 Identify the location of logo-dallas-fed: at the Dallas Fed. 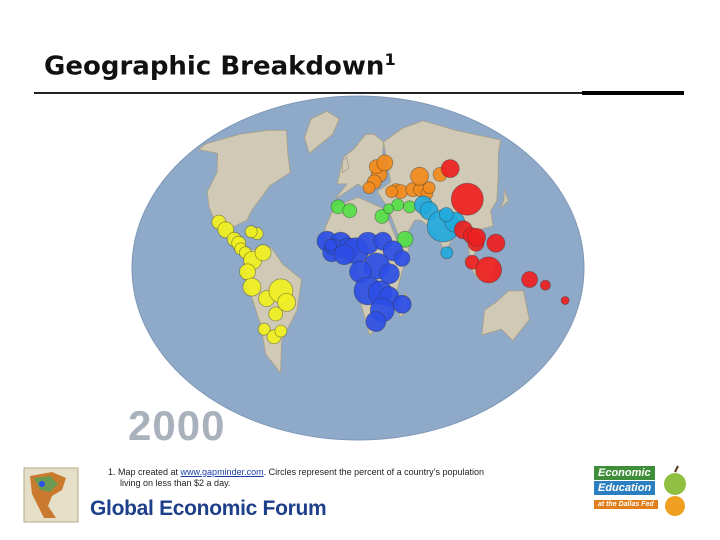
(626, 504).